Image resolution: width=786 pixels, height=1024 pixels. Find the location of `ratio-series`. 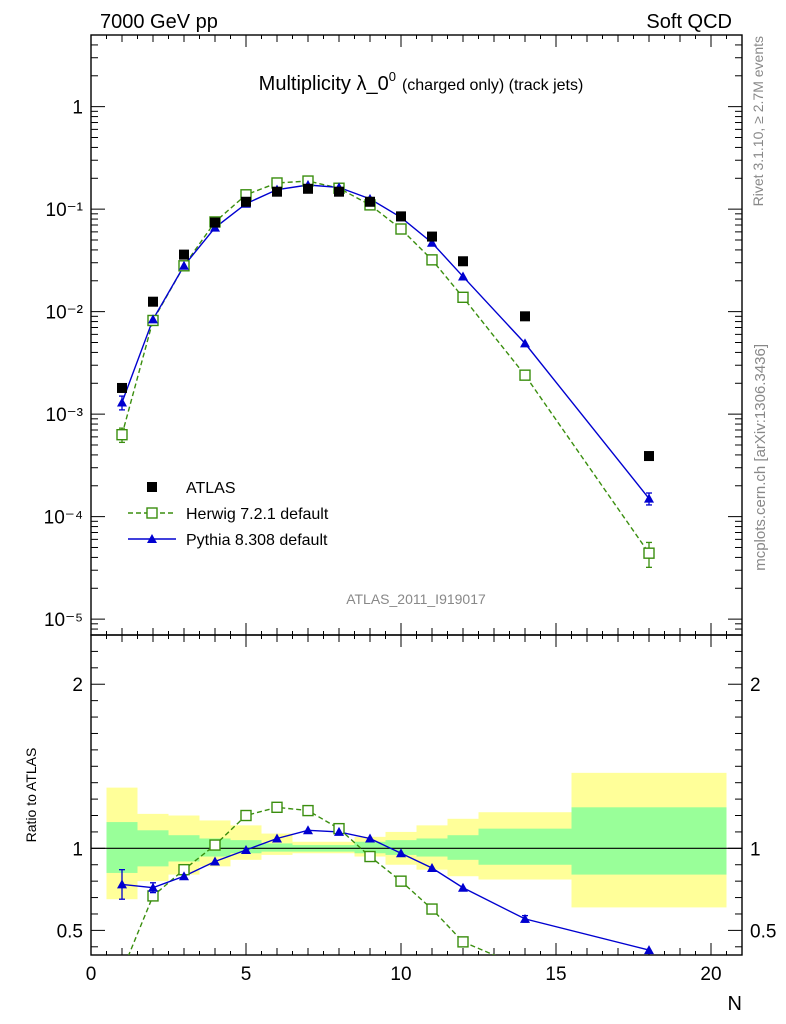

ratio-series is located at coordinates (385, 878).